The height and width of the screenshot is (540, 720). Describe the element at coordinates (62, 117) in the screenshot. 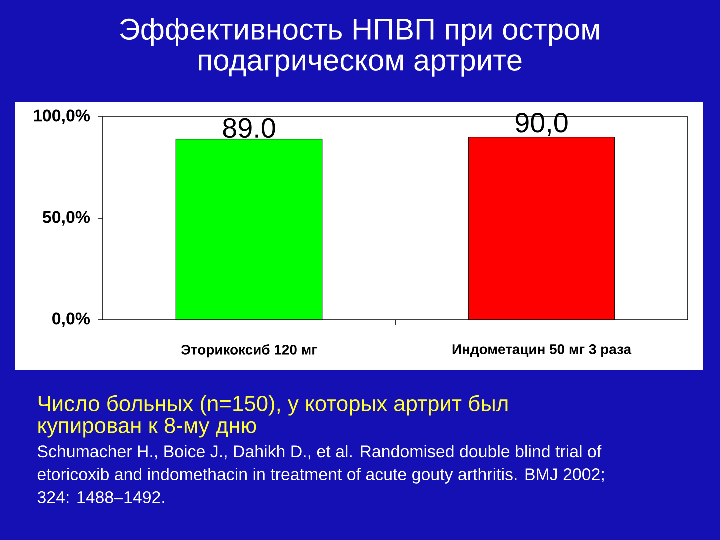

I see `y-tick-label: 100,0%` at that location.